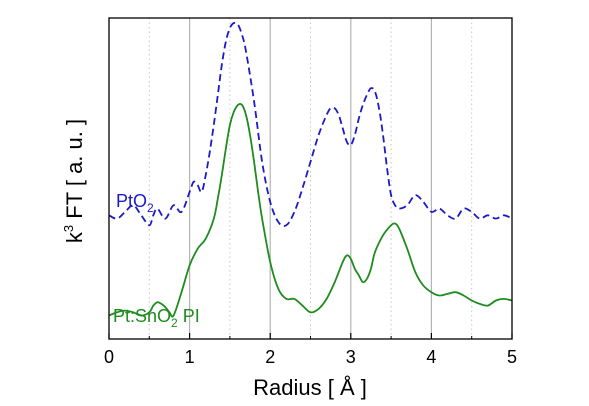 This screenshot has width=589, height=406. What do you see at coordinates (431, 357) in the screenshot?
I see `x-tick-label: 4` at bounding box center [431, 357].